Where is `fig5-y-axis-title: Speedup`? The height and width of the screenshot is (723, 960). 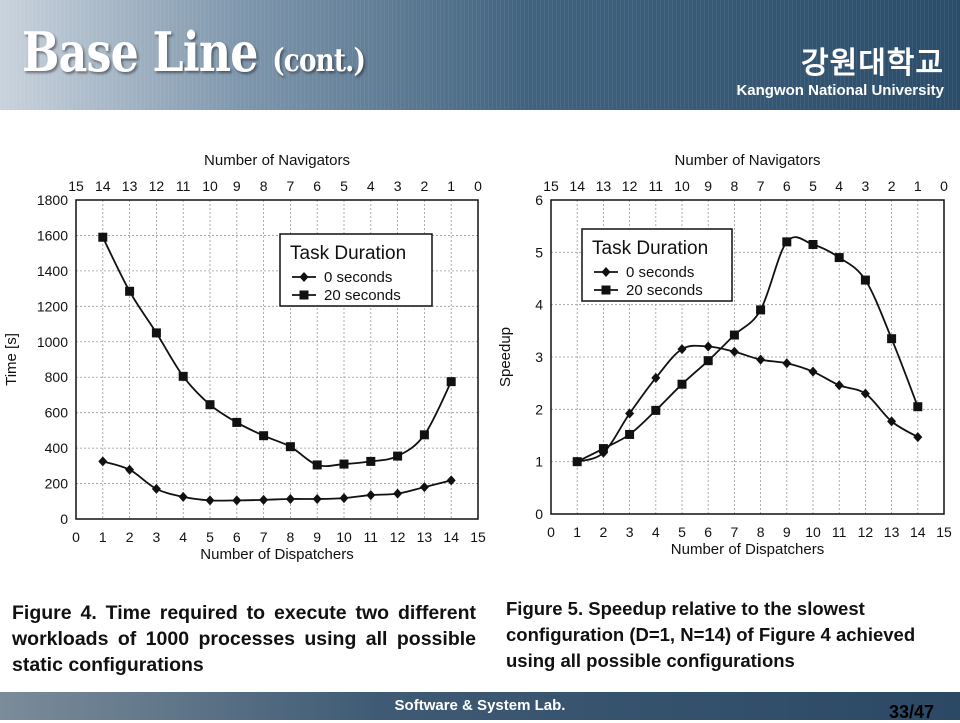 fig5-y-axis-title: Speedup is located at coordinates (505, 357).